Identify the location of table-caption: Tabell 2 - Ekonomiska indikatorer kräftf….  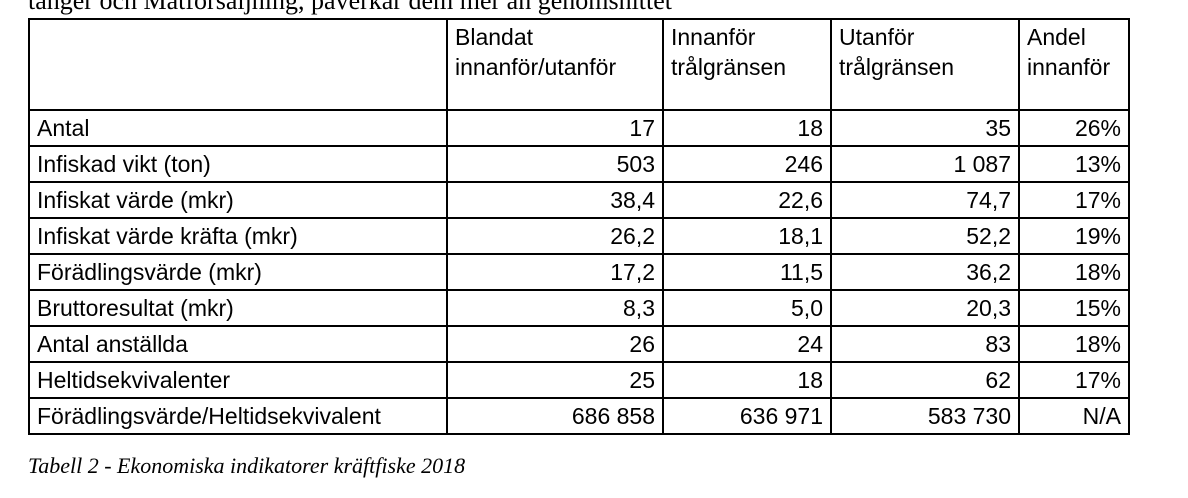
(247, 465).